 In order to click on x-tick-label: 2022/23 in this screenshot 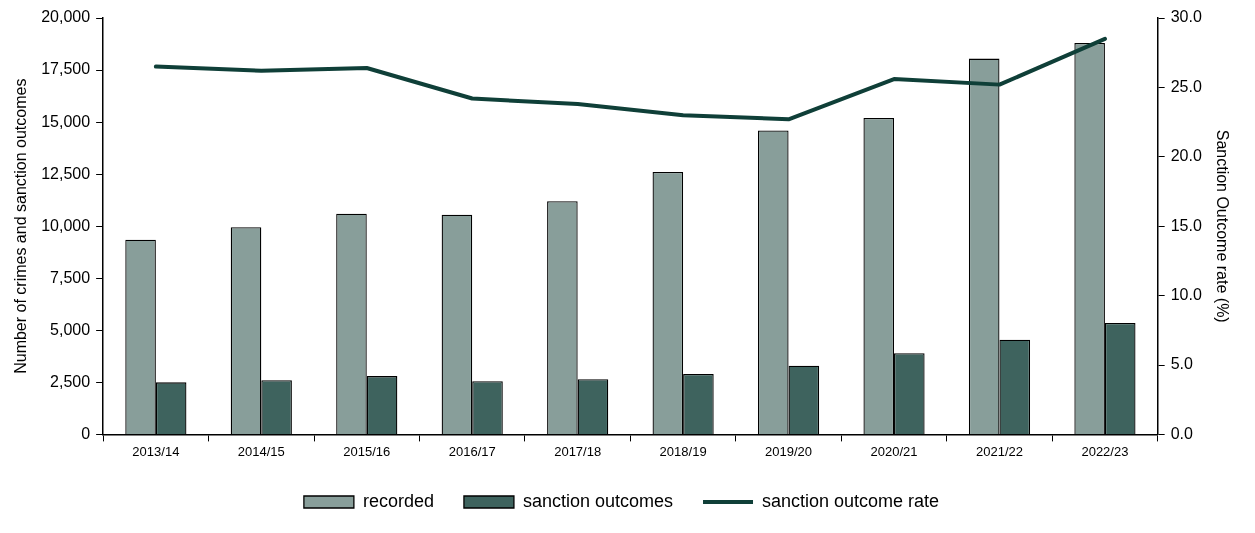, I will do `click(1105, 451)`.